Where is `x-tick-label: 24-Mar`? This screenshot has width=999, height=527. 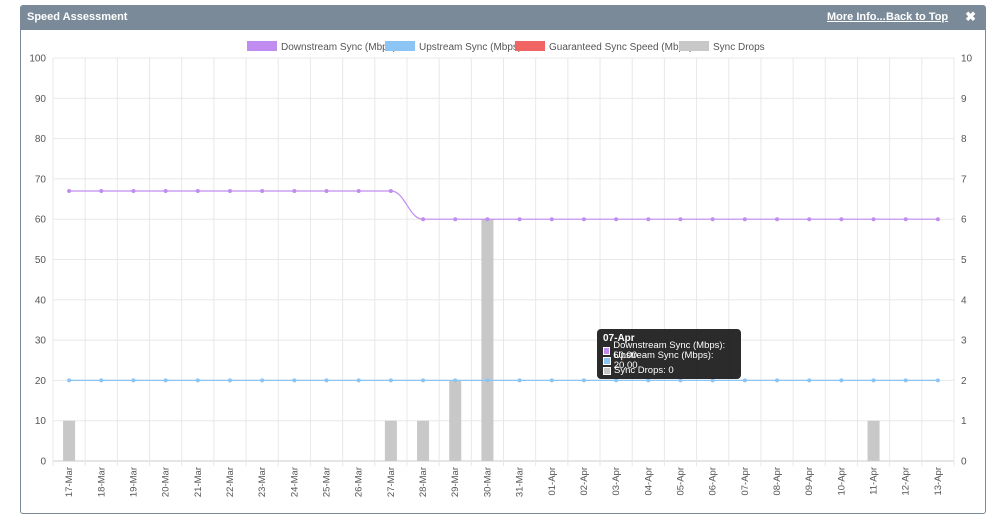 x-tick-label: 24-Mar is located at coordinates (294, 482).